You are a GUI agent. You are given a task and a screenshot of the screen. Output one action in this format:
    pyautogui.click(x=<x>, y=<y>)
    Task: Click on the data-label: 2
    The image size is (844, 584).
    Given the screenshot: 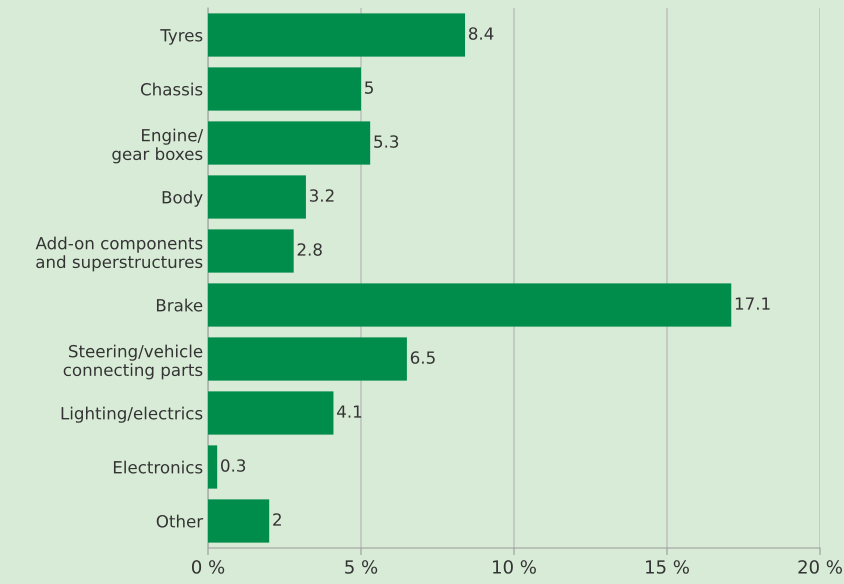 What is the action you would take?
    pyautogui.click(x=277, y=519)
    